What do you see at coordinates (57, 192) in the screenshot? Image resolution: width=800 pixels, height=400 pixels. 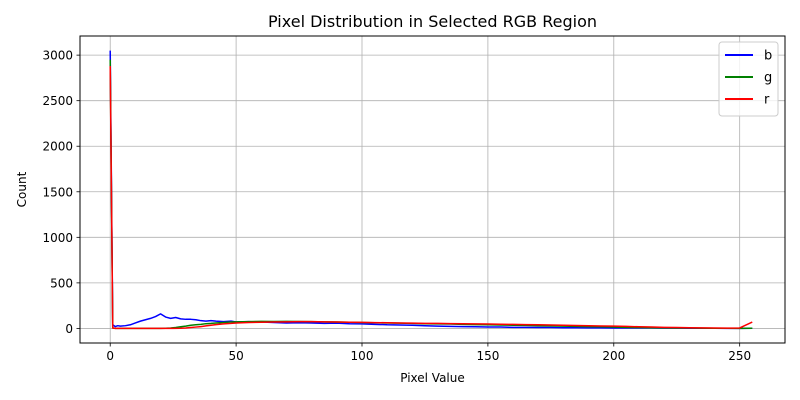 I see `y-tick-label: 1500` at bounding box center [57, 192].